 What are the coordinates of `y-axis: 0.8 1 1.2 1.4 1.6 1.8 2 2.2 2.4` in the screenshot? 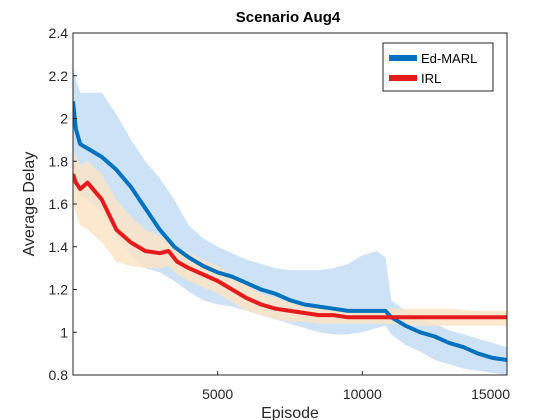 It's located at (63, 204).